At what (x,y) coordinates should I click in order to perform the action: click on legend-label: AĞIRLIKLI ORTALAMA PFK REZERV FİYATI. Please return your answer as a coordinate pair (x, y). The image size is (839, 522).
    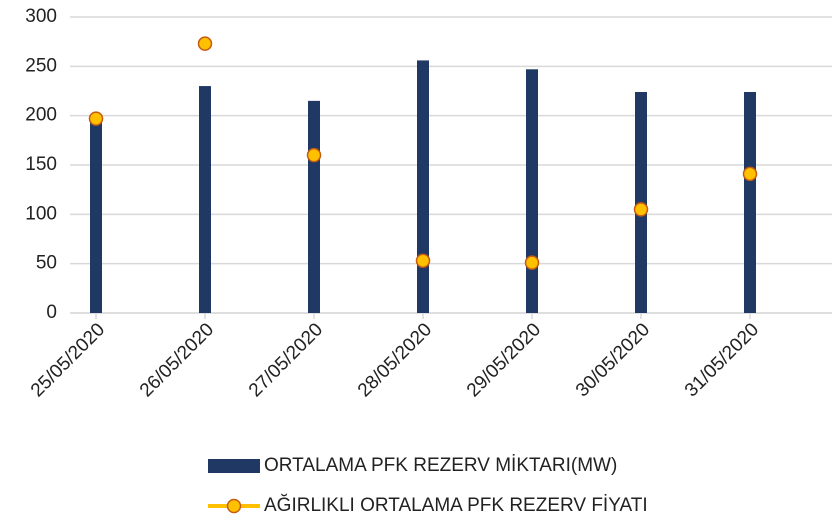
    Looking at the image, I should click on (456, 505).